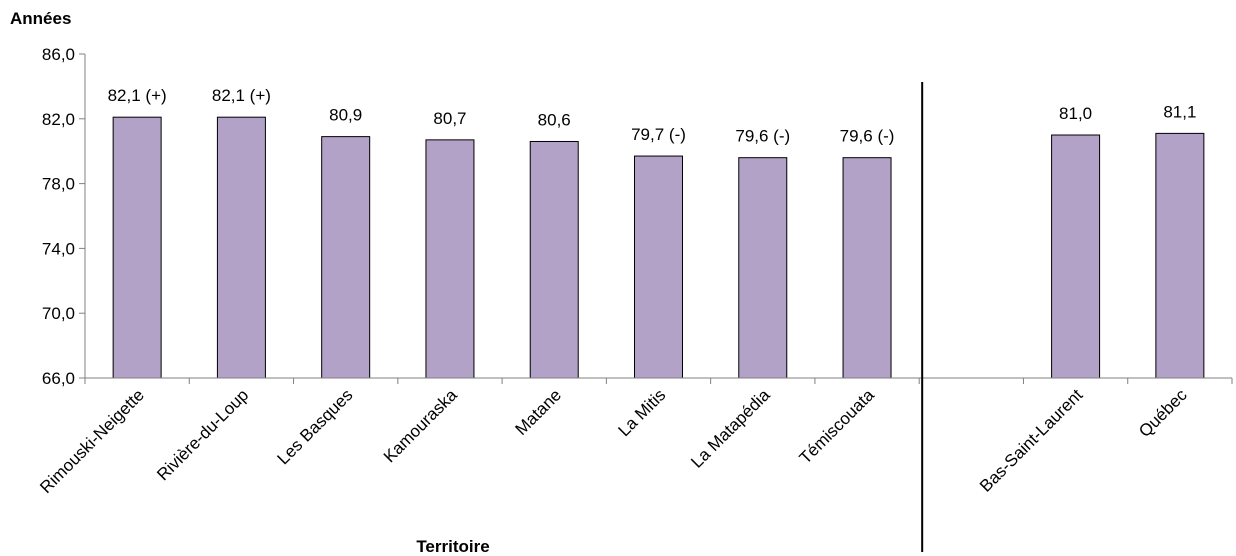  I want to click on x-tick-label: Rimouski-Neigette, so click(92, 441).